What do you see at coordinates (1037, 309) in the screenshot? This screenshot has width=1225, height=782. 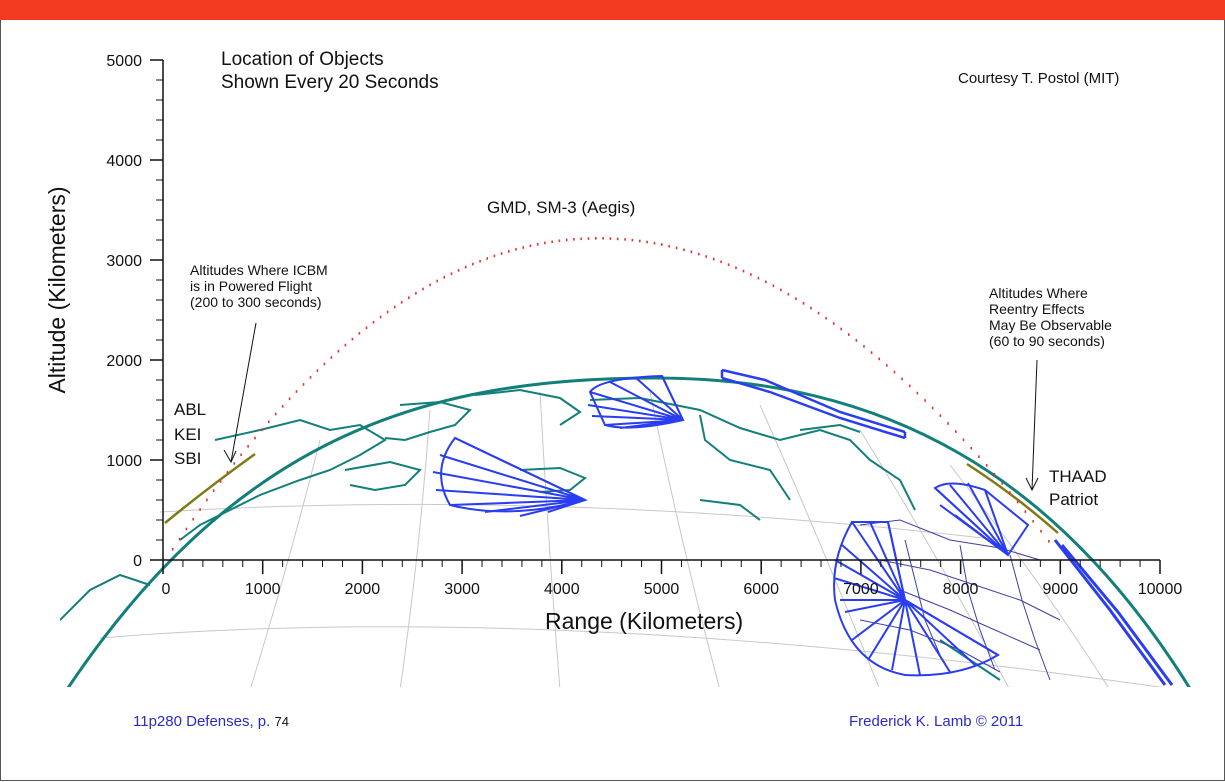 I see `reentry-note-line-2: Reentry Effects` at bounding box center [1037, 309].